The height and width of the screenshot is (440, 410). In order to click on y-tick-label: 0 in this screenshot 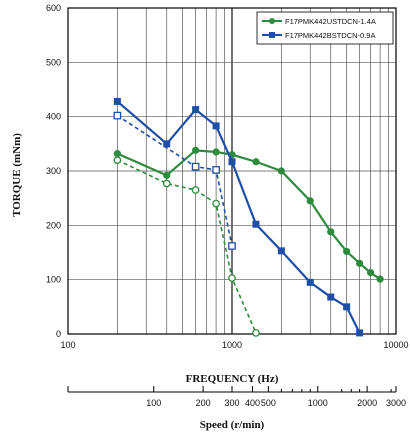, I will do `click(58, 334)`.